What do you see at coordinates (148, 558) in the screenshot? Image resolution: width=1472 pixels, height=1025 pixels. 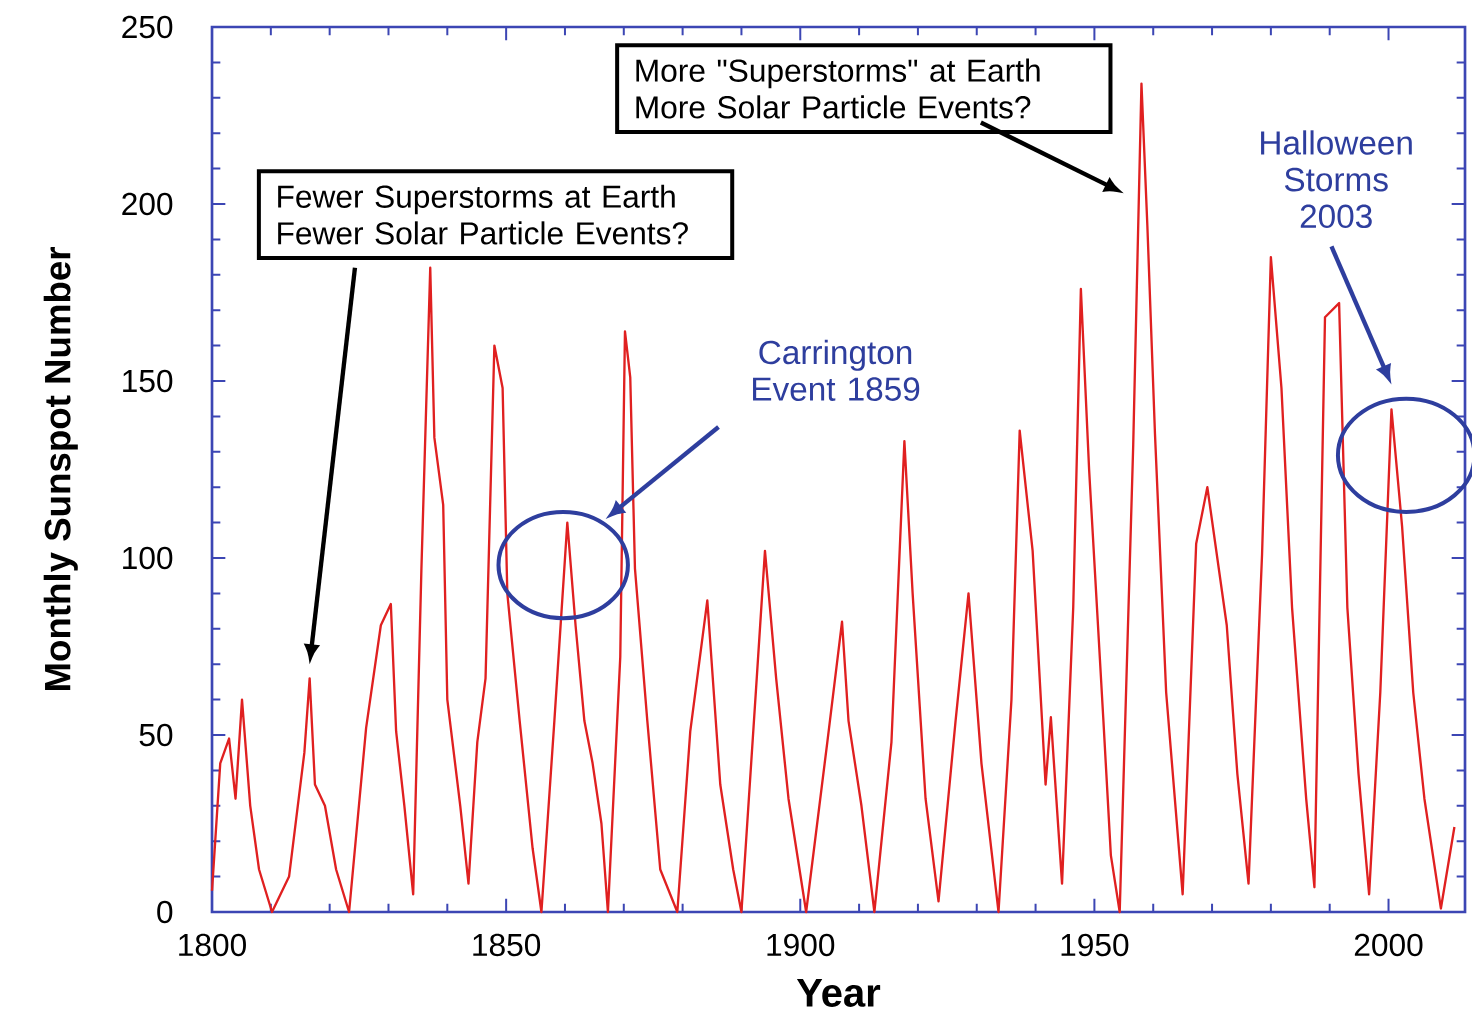 I see `y-tick-label: 100` at bounding box center [148, 558].